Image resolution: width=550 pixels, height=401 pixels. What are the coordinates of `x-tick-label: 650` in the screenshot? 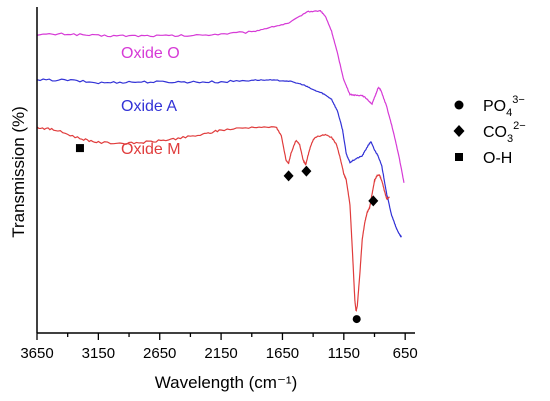 It's located at (405, 353).